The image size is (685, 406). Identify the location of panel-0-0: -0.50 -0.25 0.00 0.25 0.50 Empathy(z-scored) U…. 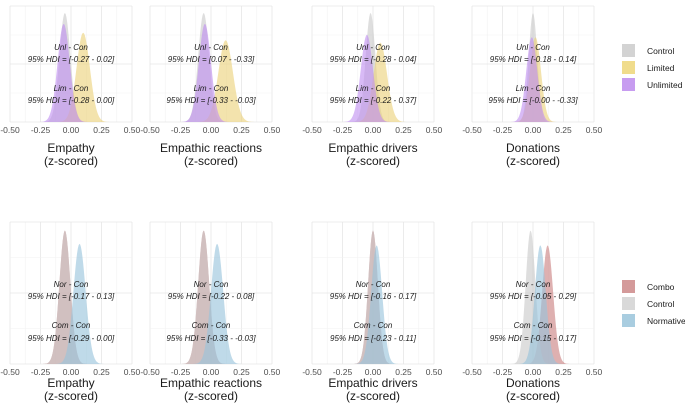
(70, 86).